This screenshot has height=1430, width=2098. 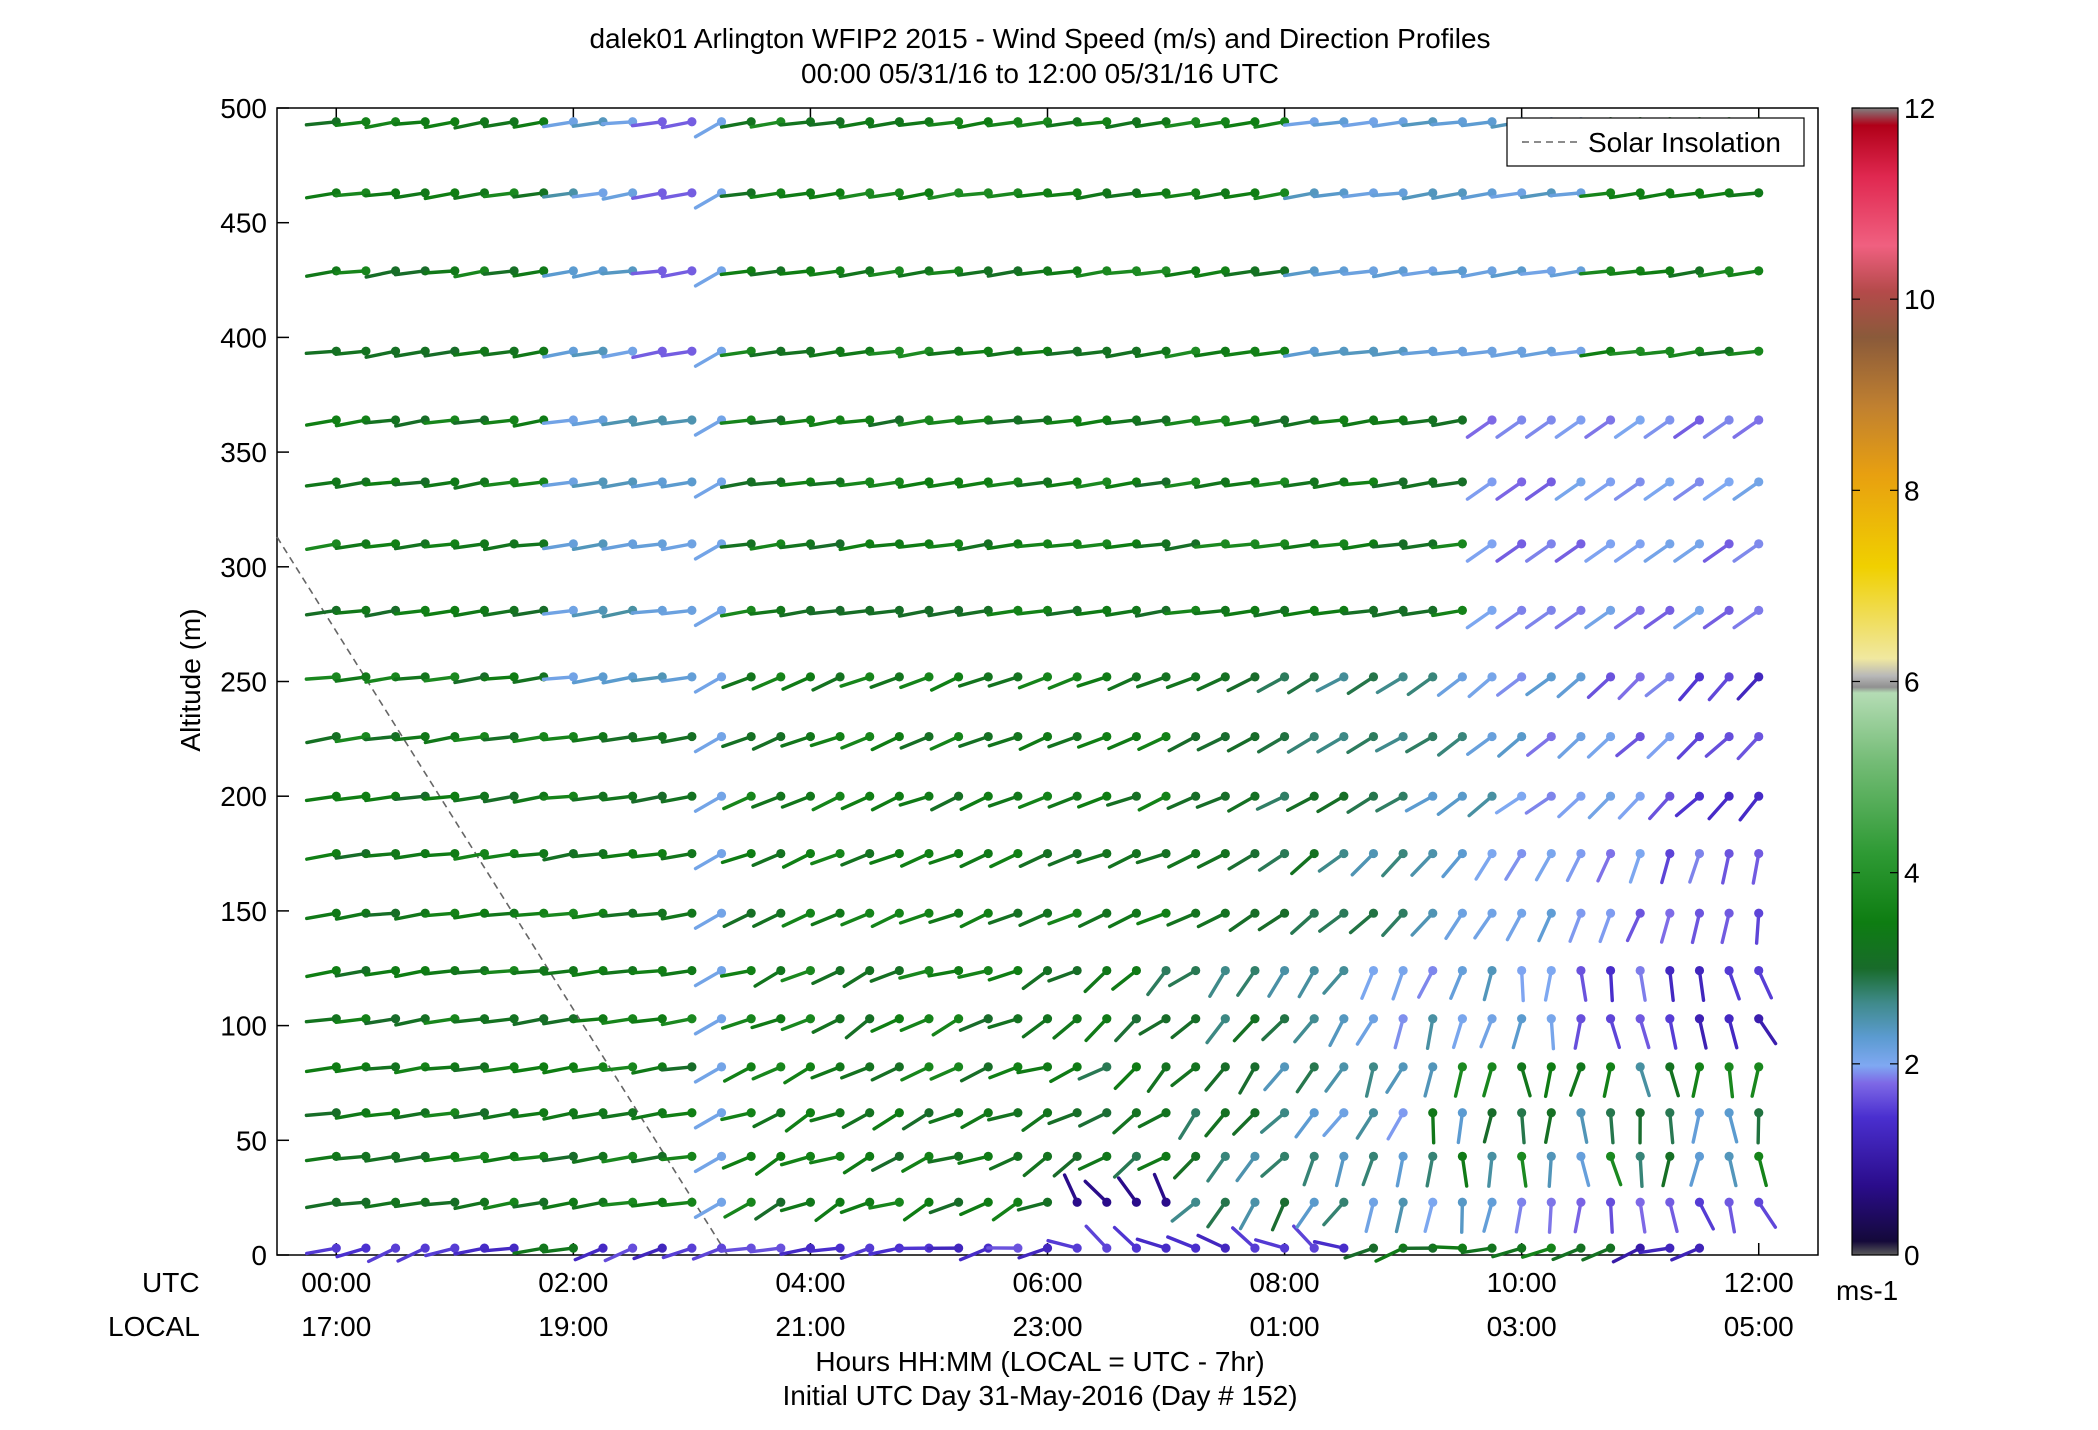 I want to click on y-tick-label: 250, so click(x=243, y=682).